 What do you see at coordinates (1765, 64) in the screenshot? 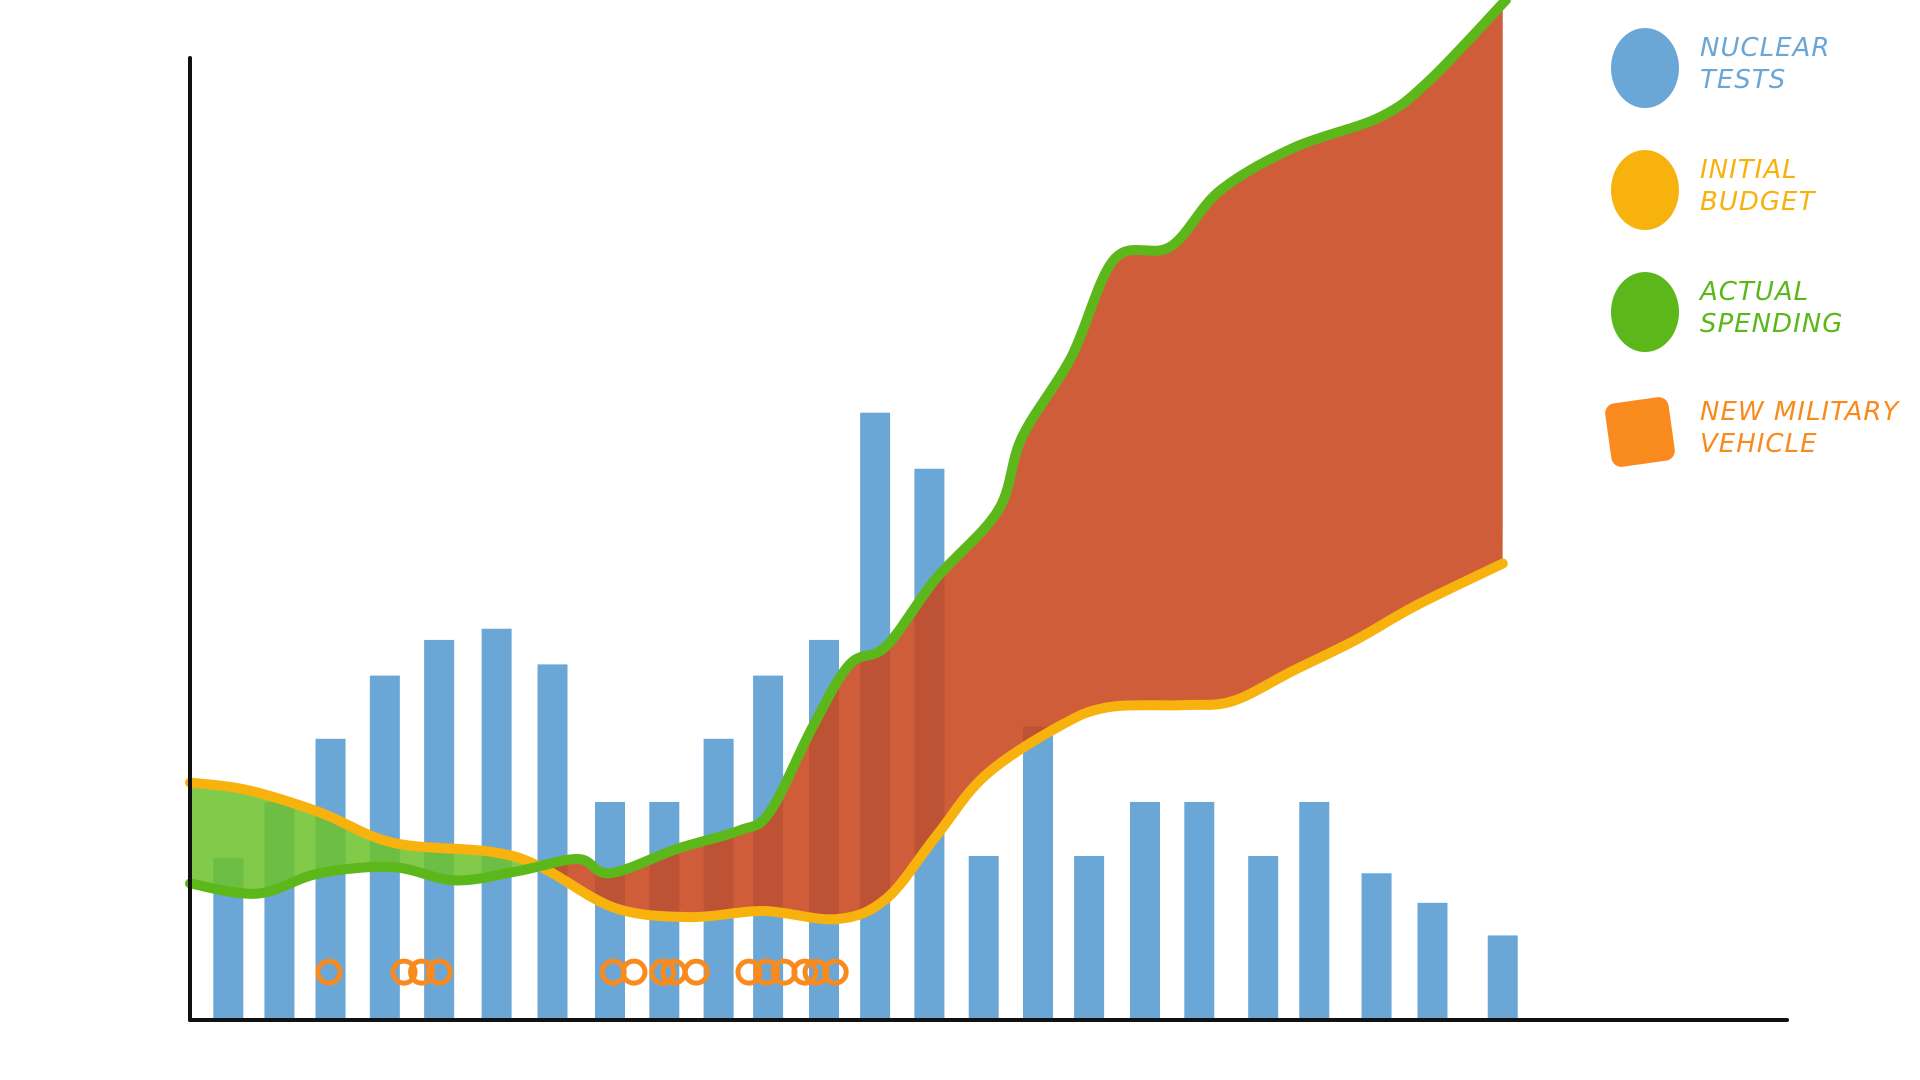
I see `legend-label: NUCLEAR TESTS` at bounding box center [1765, 64].